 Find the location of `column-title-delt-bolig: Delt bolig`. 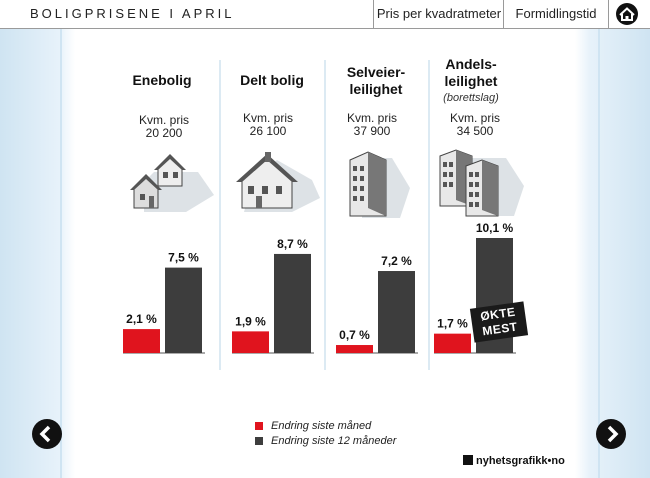

column-title-delt-bolig: Delt bolig is located at coordinates (272, 80).